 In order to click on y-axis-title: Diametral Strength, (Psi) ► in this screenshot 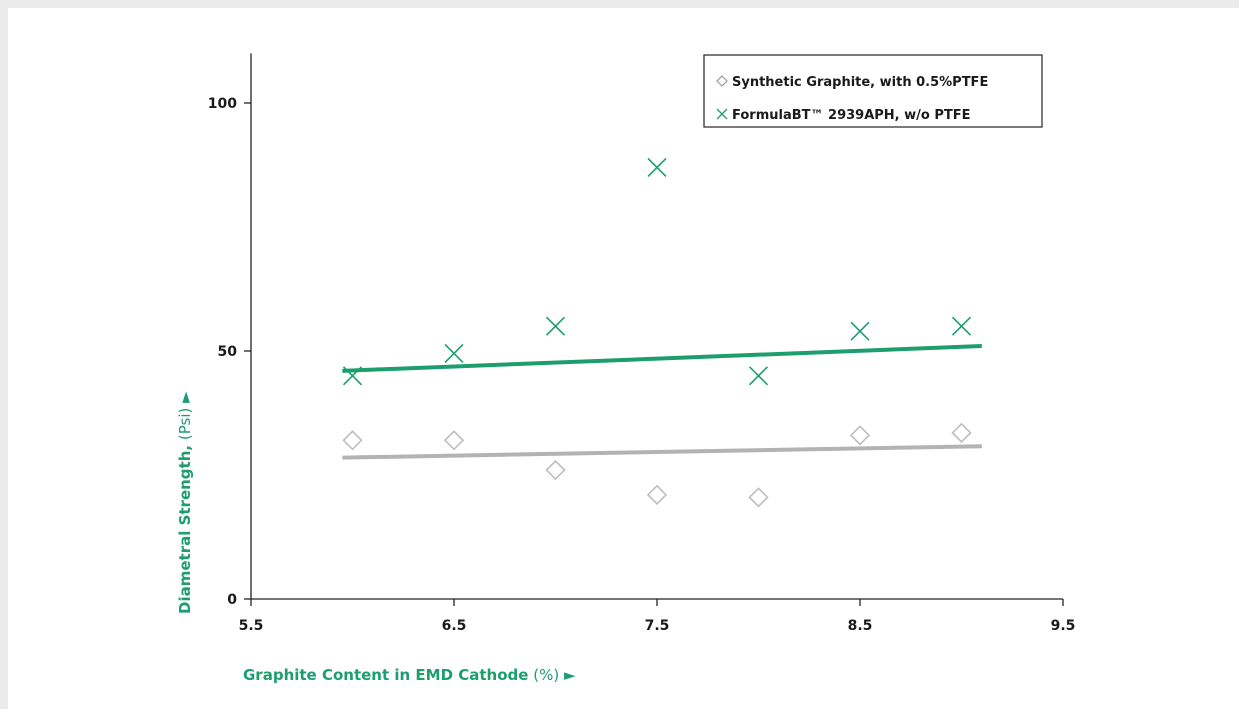, I will do `click(185, 502)`.